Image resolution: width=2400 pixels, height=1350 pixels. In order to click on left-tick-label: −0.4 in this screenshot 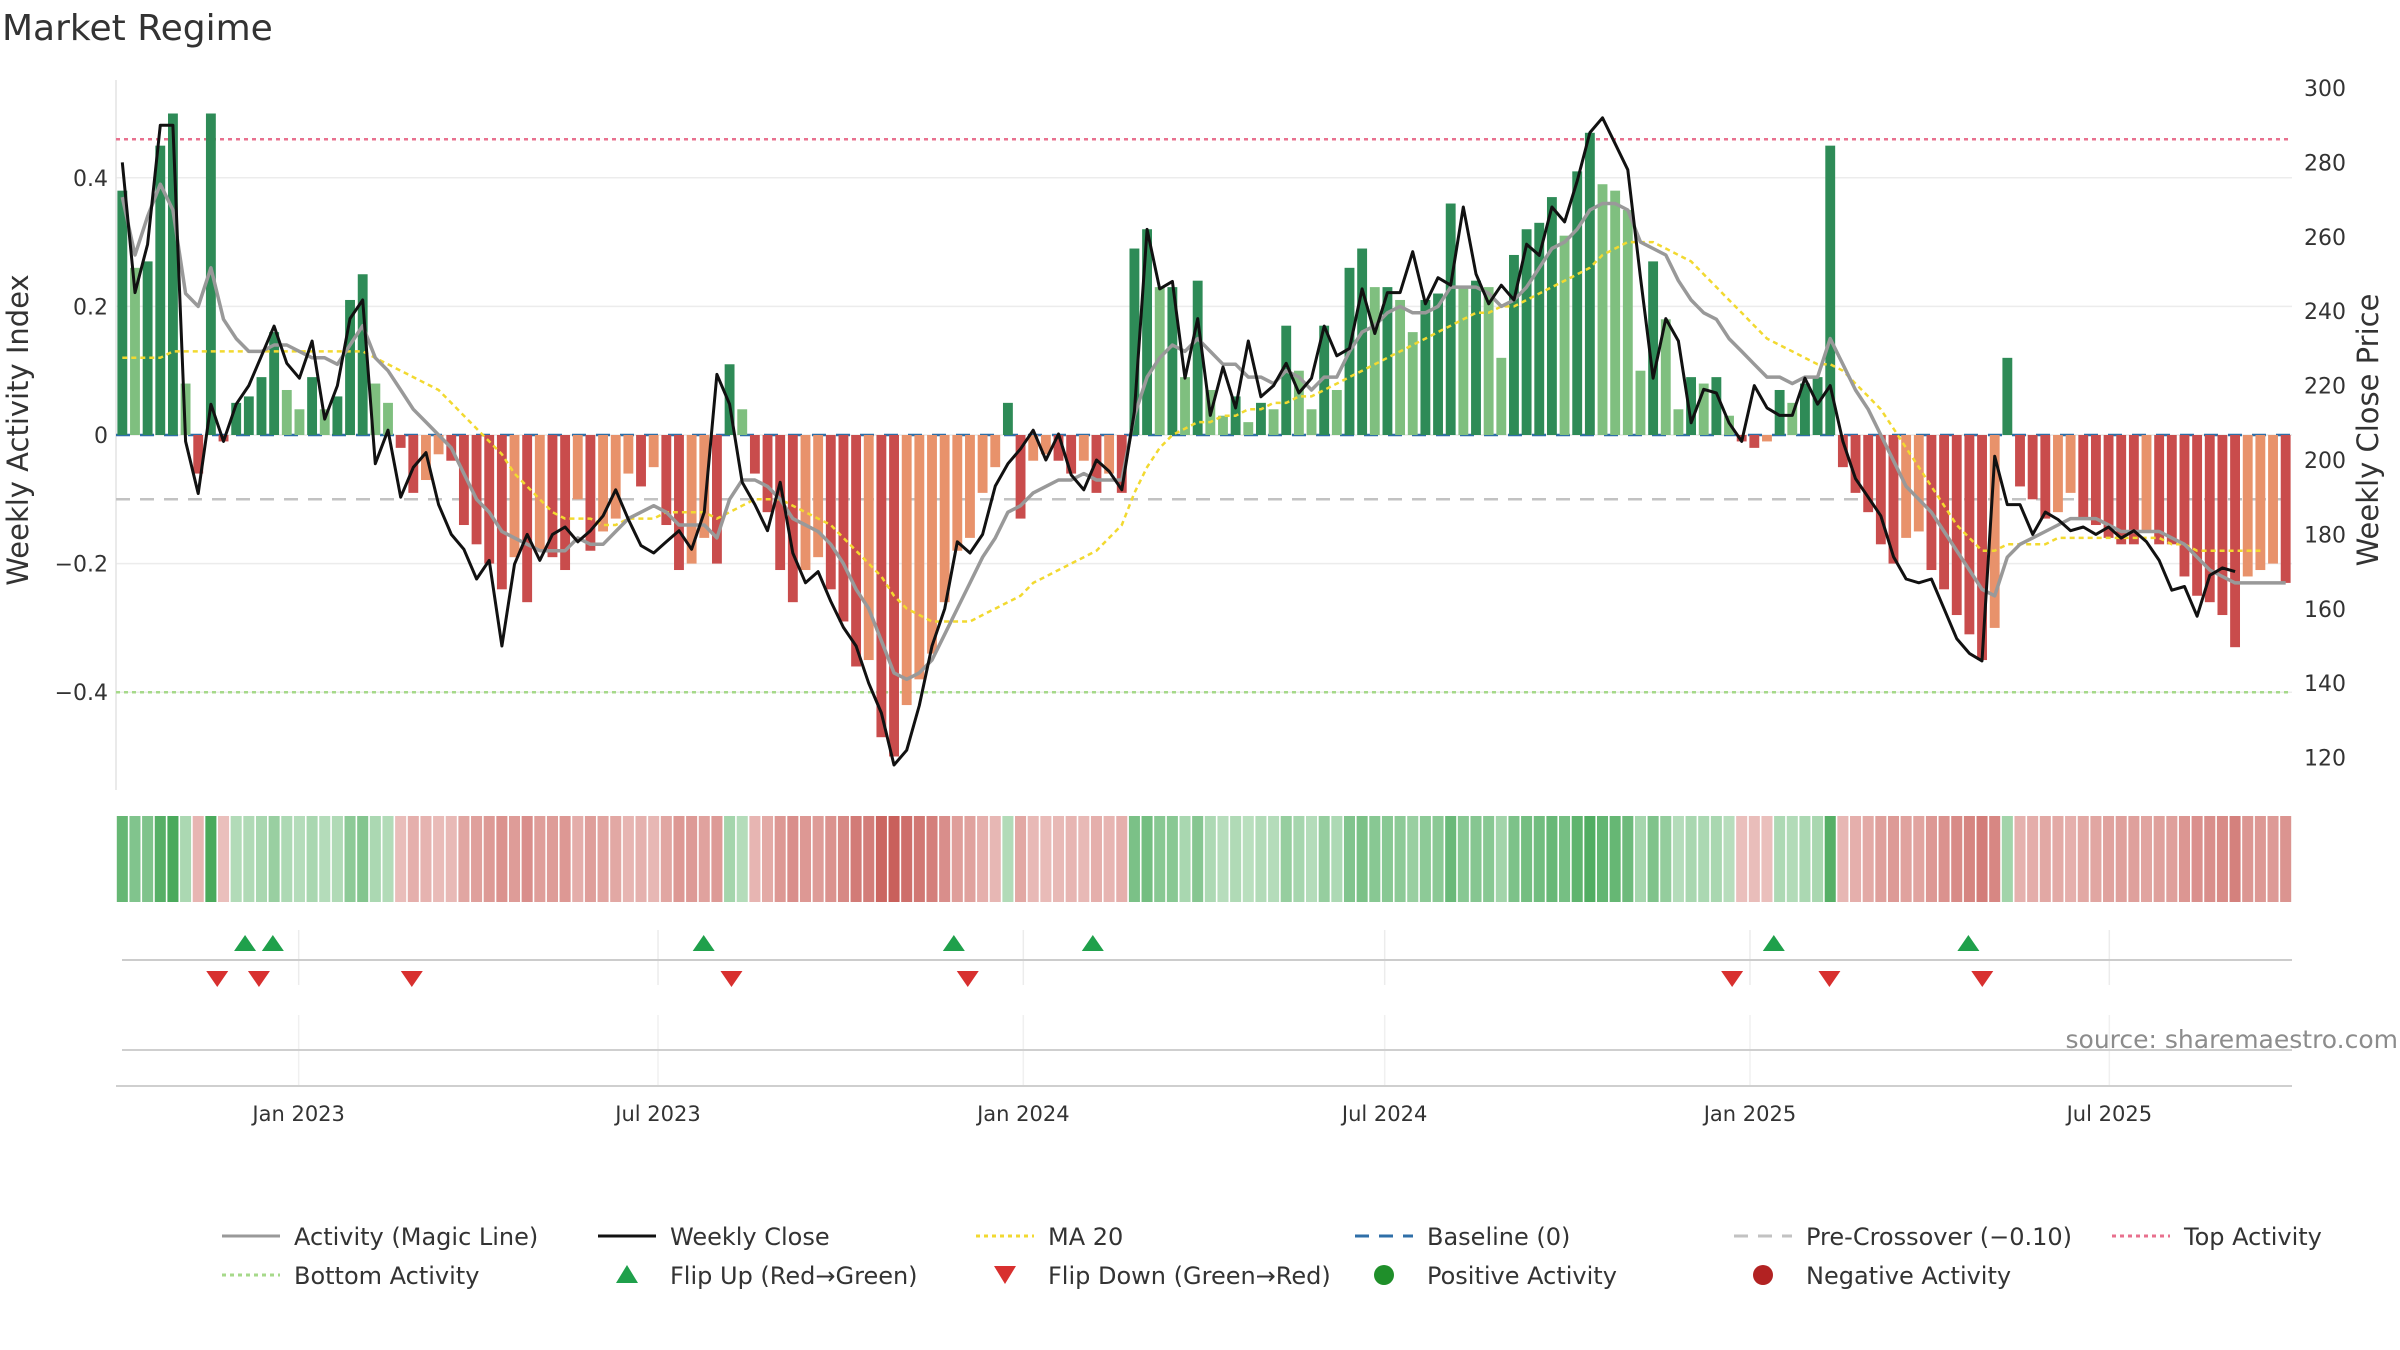, I will do `click(81, 693)`.